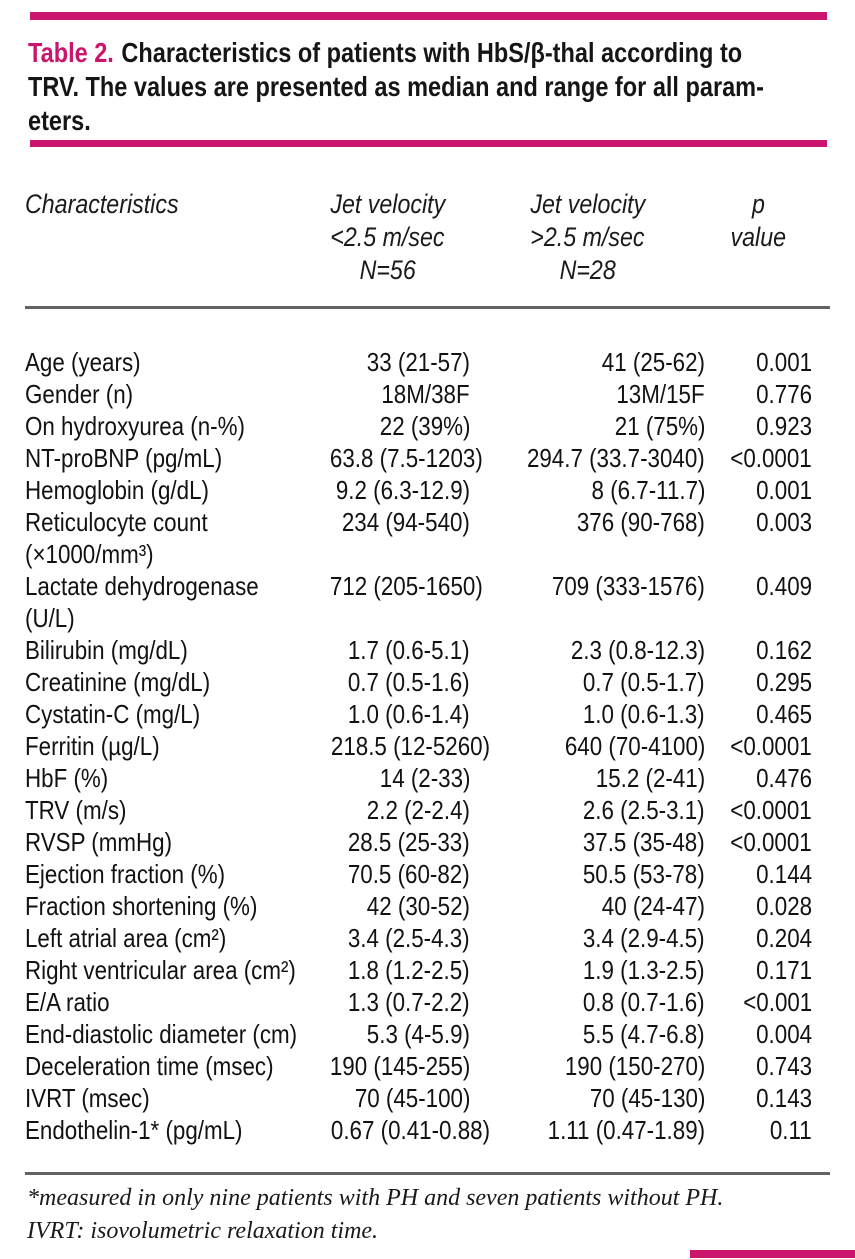  What do you see at coordinates (418, 778) in the screenshot?
I see `table-row: HbF (%) 14 (2-33) 15.2 (2-41) 0.476` at bounding box center [418, 778].